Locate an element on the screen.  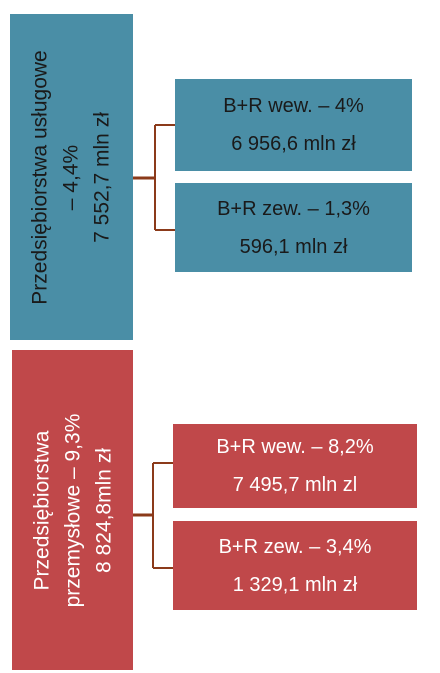
industry-parent-line-2: przemysłowe – 9,3% is located at coordinates (72, 510).